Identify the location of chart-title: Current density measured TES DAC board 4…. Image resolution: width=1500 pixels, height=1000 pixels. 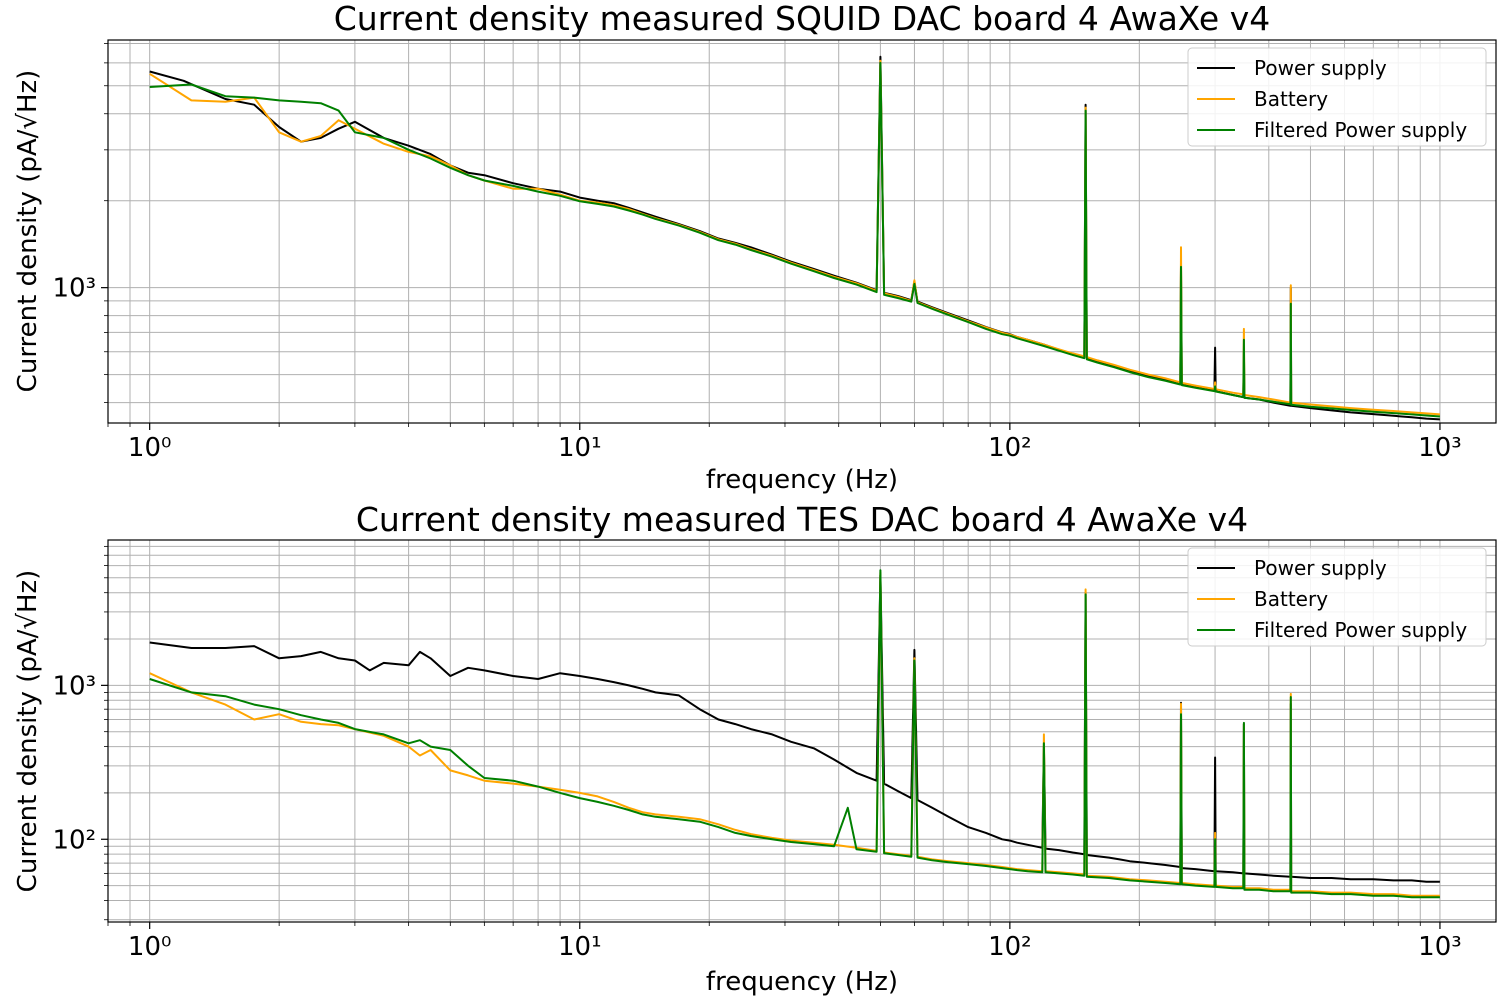
(802, 519).